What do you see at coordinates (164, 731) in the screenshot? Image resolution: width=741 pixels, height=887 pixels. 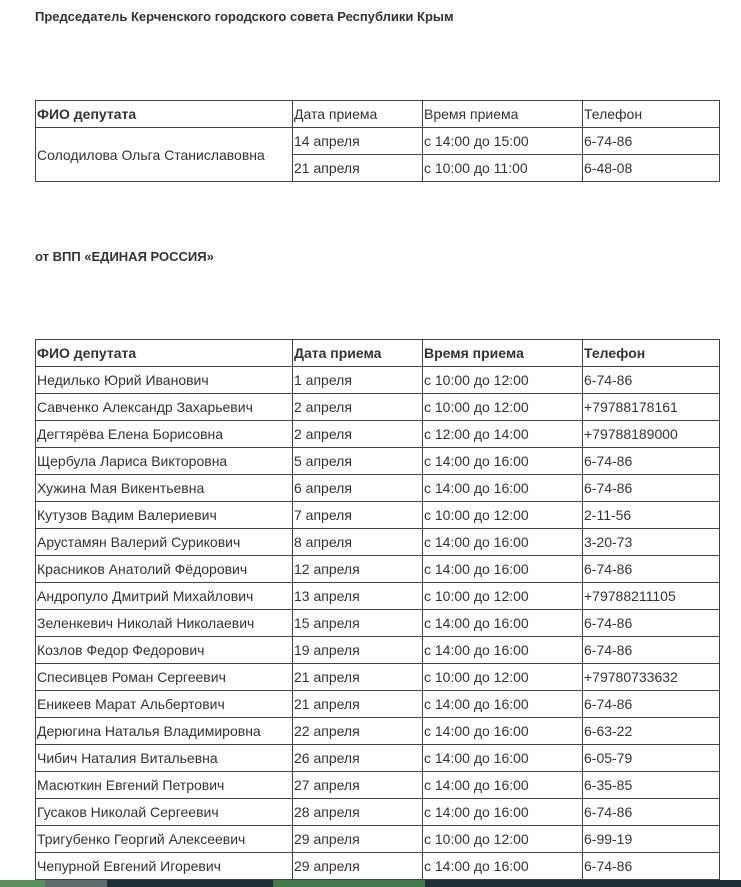 I see `deputy-name: Дерюгина Наталья Владимировна` at bounding box center [164, 731].